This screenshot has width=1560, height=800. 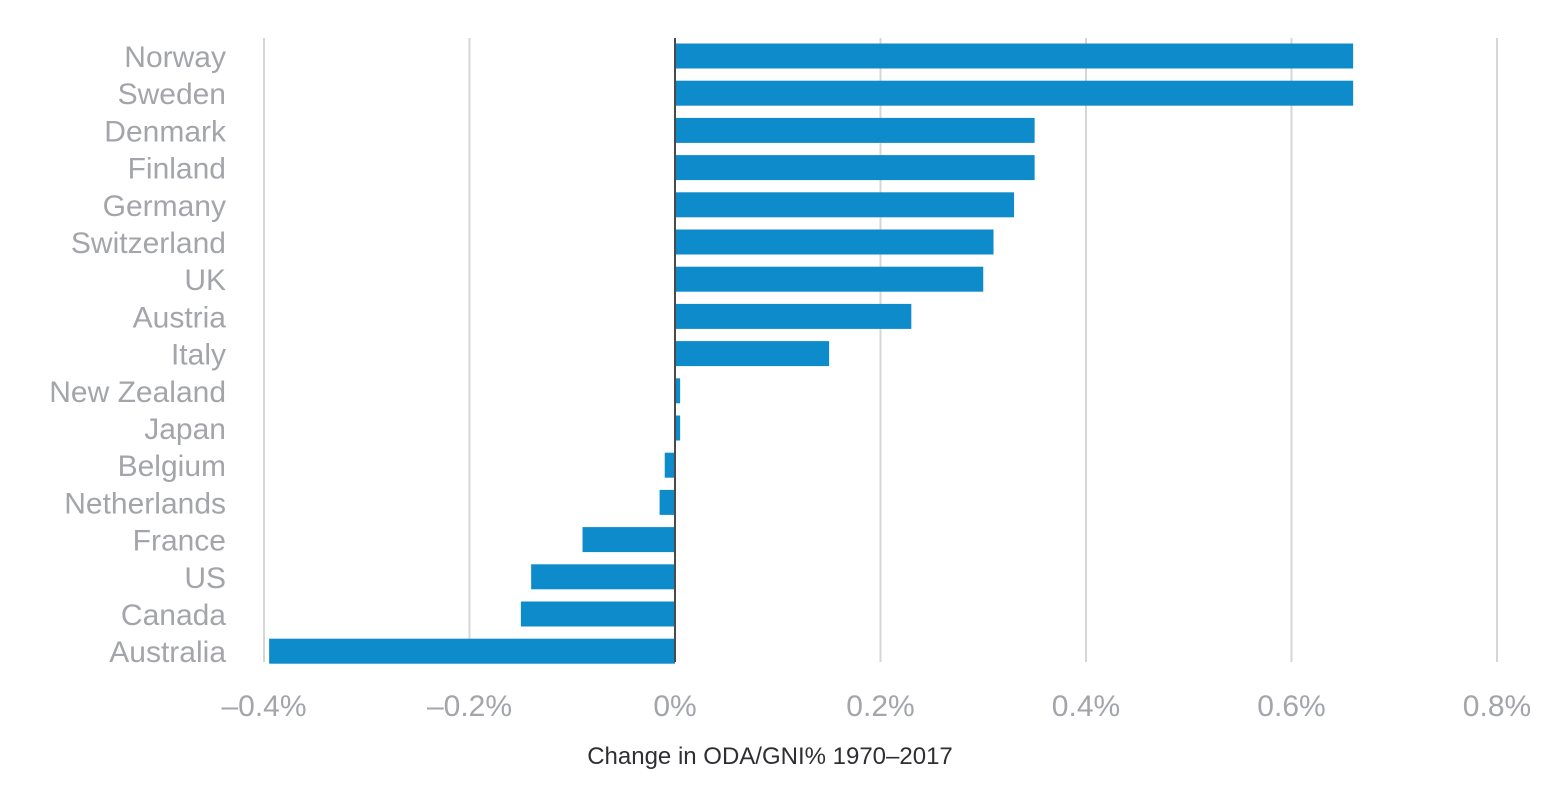 I want to click on x-tick-labels: –0.4% –0.2% 0% 0.2% 0.4% 0.6% 0.8%, so click(x=876, y=706).